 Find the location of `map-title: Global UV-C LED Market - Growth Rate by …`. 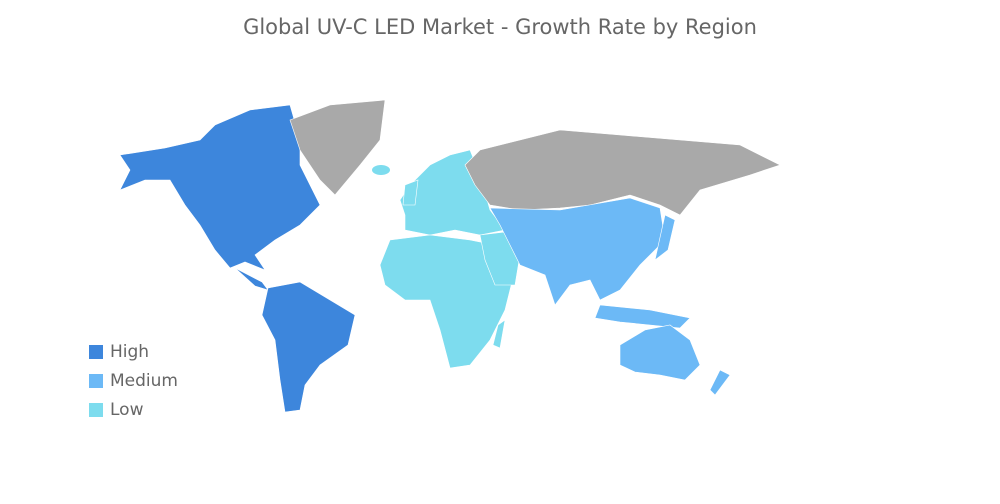

map-title: Global UV-C LED Market - Growth Rate by … is located at coordinates (500, 27).